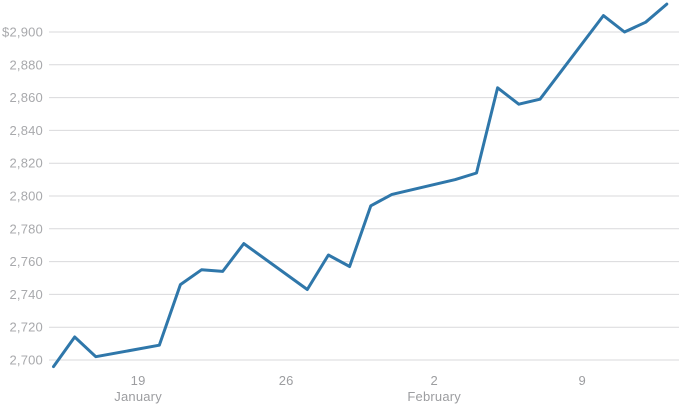 This screenshot has height=409, width=680. Describe the element at coordinates (22, 31) in the screenshot. I see `y-axis-label: $2,900` at that location.